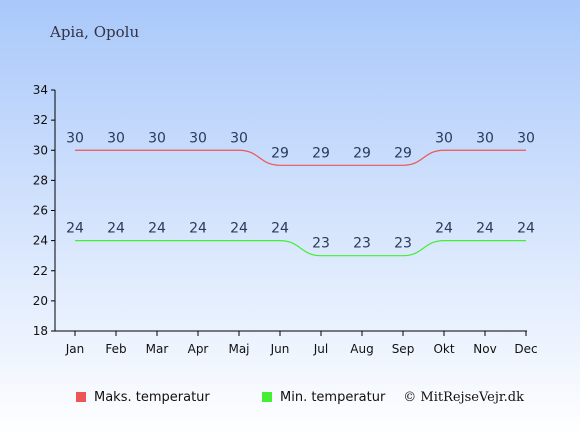 This screenshot has width=580, height=435. Describe the element at coordinates (94, 32) in the screenshot. I see `chart-title: Apia, Opolu` at that location.